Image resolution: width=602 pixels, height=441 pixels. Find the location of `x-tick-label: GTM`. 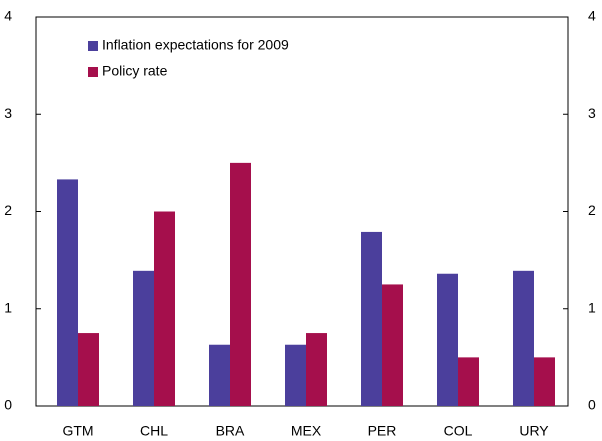

x-tick-label: GTM is located at coordinates (77, 431).